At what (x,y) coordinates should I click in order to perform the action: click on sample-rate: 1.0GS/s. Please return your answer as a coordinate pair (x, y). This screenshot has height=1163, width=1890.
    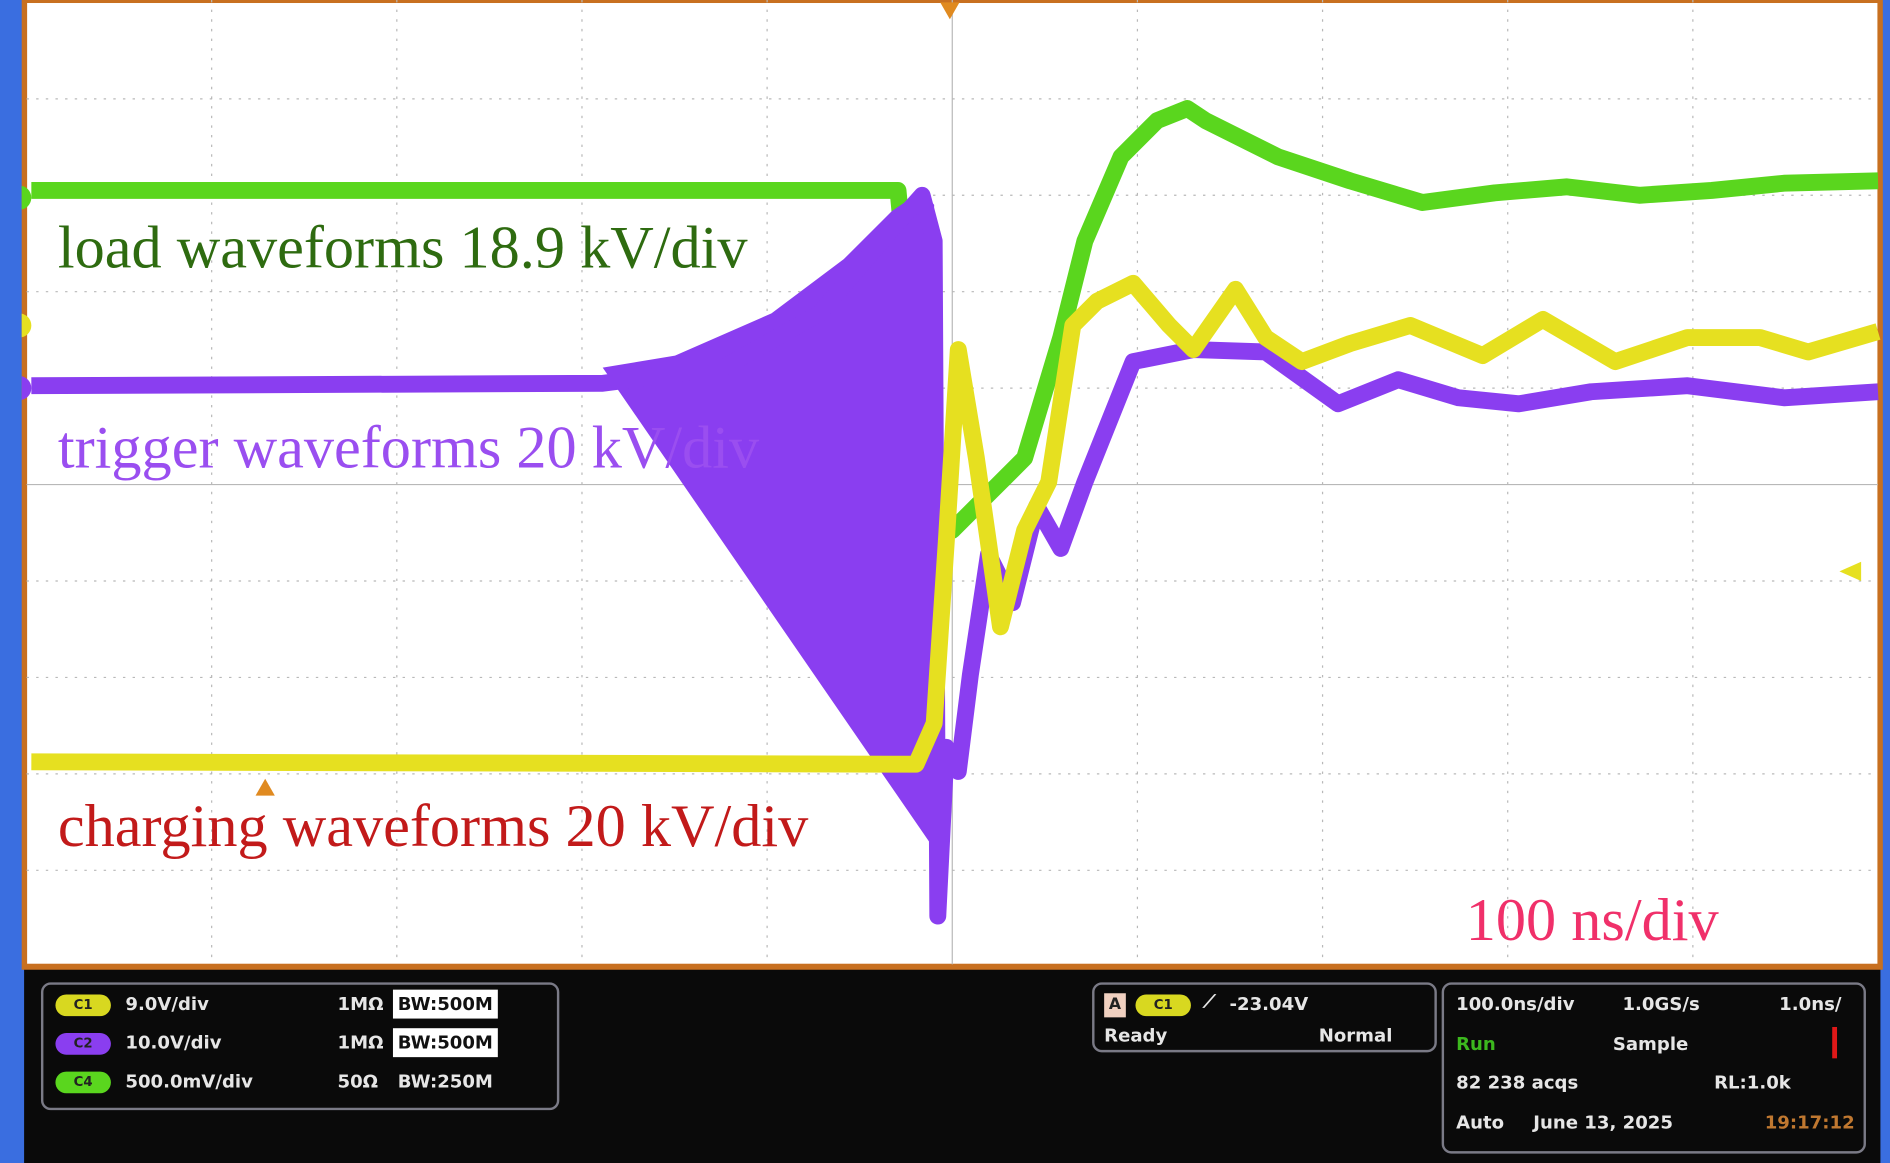
    Looking at the image, I should click on (1661, 1004).